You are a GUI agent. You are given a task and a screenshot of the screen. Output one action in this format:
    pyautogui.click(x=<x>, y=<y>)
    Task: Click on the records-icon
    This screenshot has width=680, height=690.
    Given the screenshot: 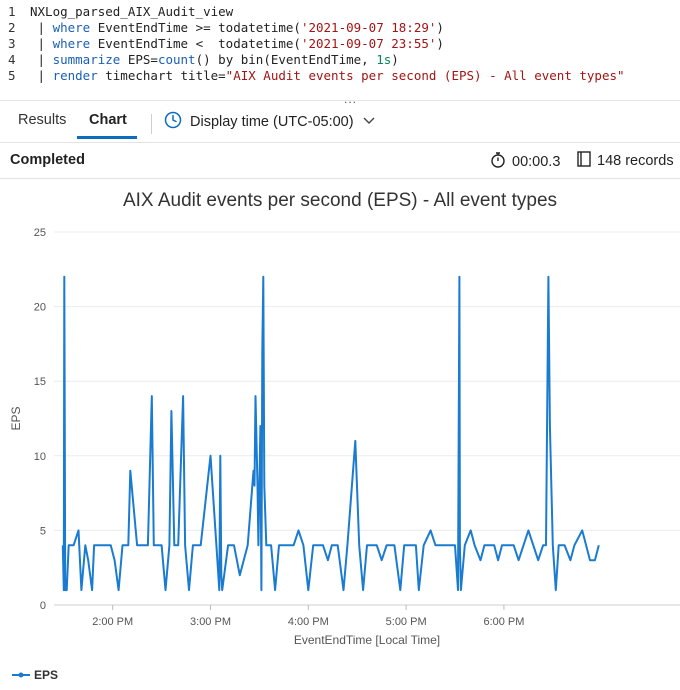 What is the action you would take?
    pyautogui.click(x=584, y=161)
    